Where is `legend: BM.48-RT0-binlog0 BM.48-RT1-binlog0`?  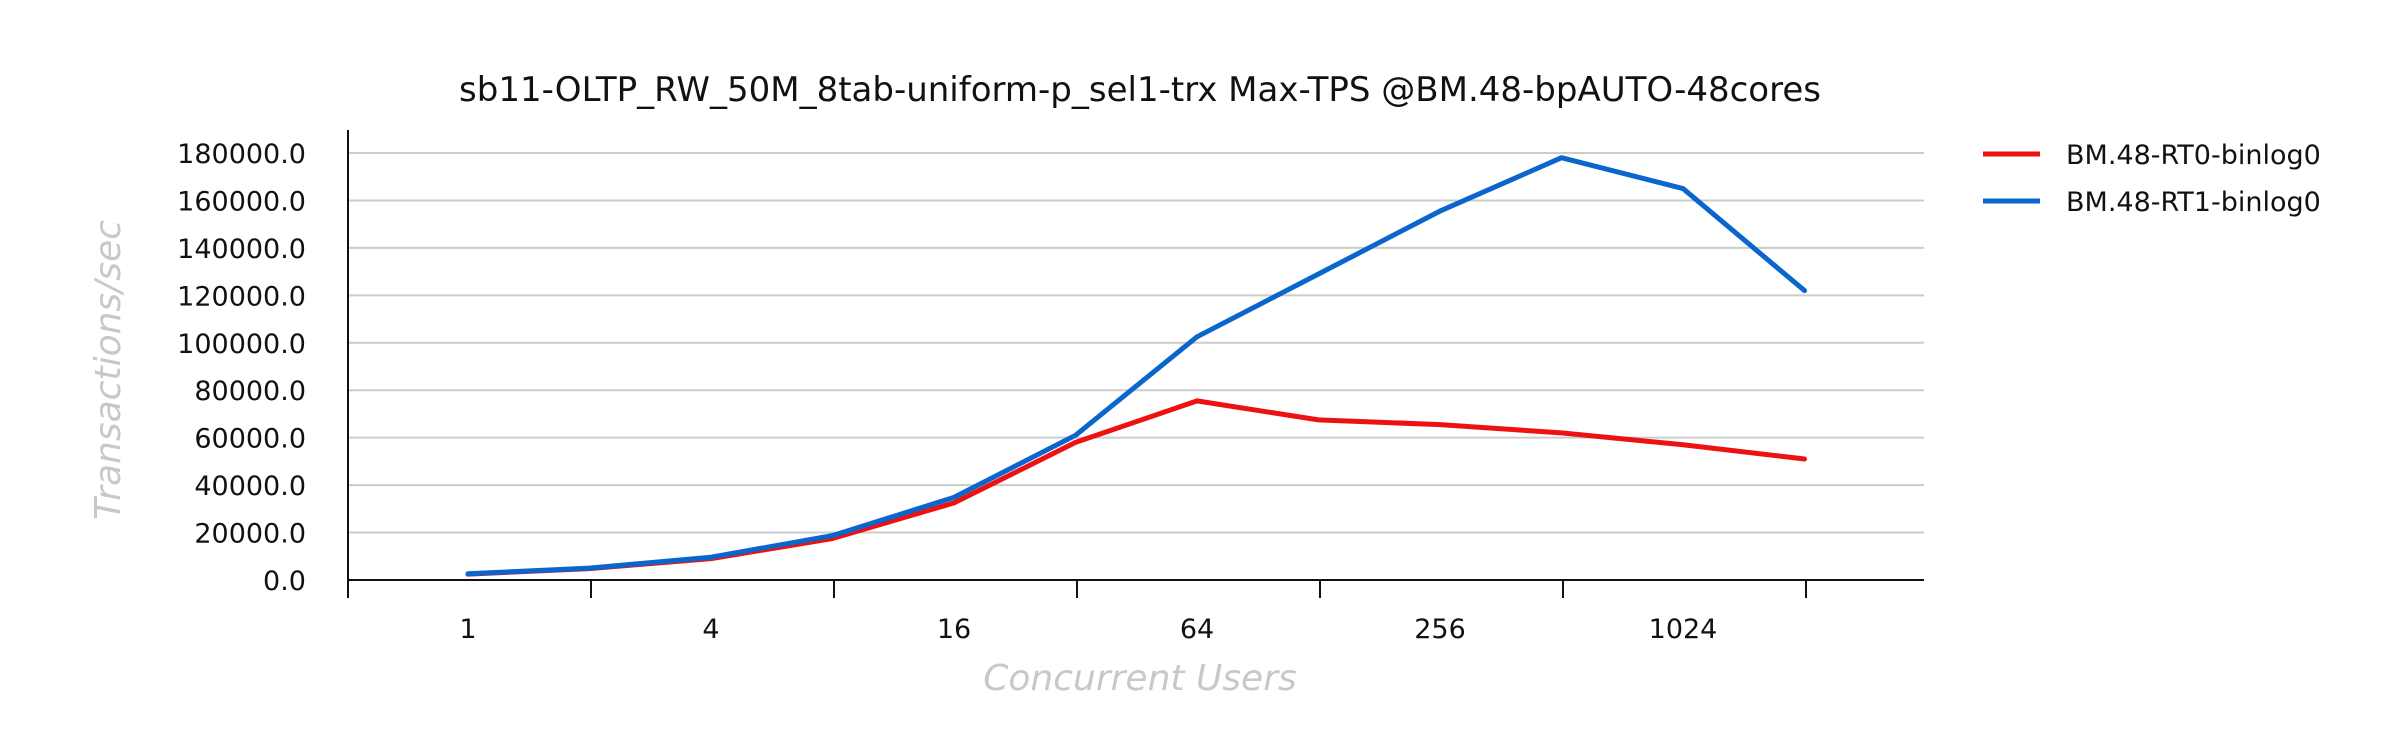 legend: BM.48-RT0-binlog0 BM.48-RT1-binlog0 is located at coordinates (2152, 179).